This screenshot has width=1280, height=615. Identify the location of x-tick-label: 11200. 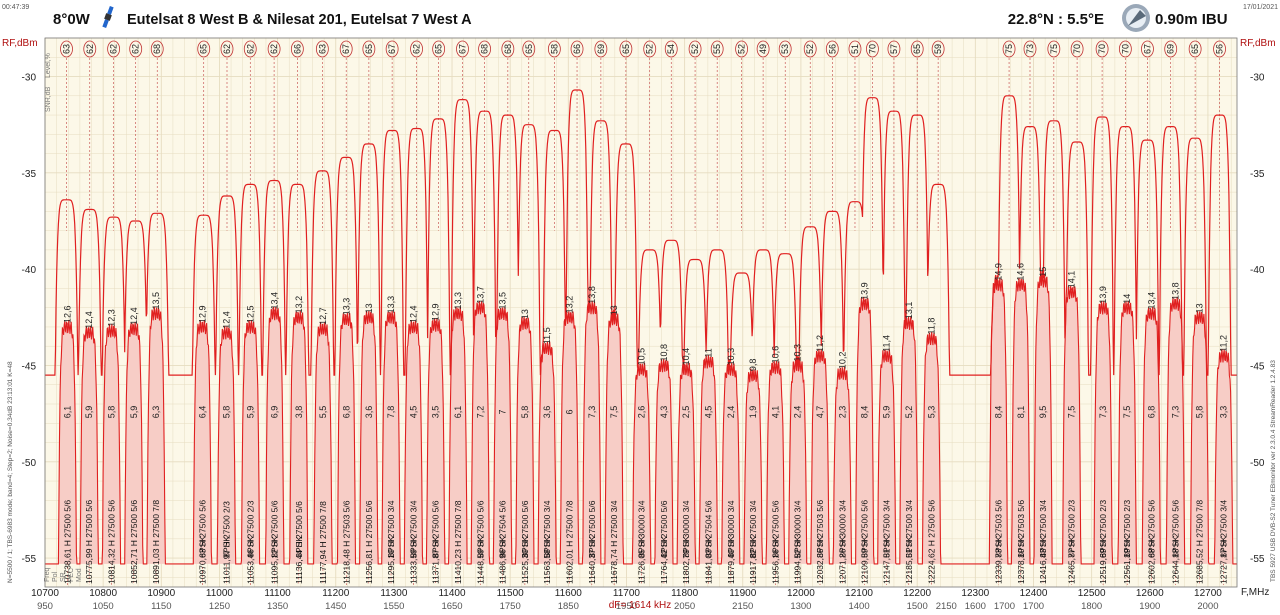
(336, 593).